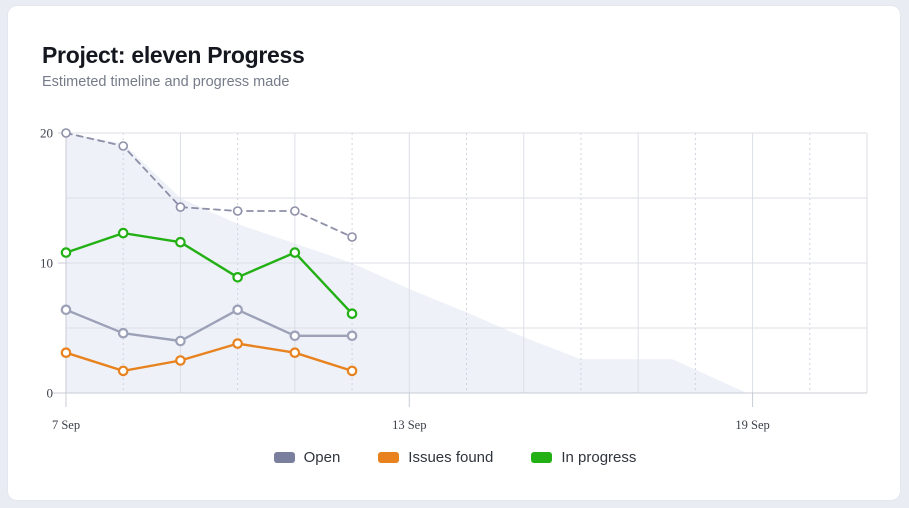 This screenshot has height=508, width=909. I want to click on legend-label: Issues found, so click(451, 457).